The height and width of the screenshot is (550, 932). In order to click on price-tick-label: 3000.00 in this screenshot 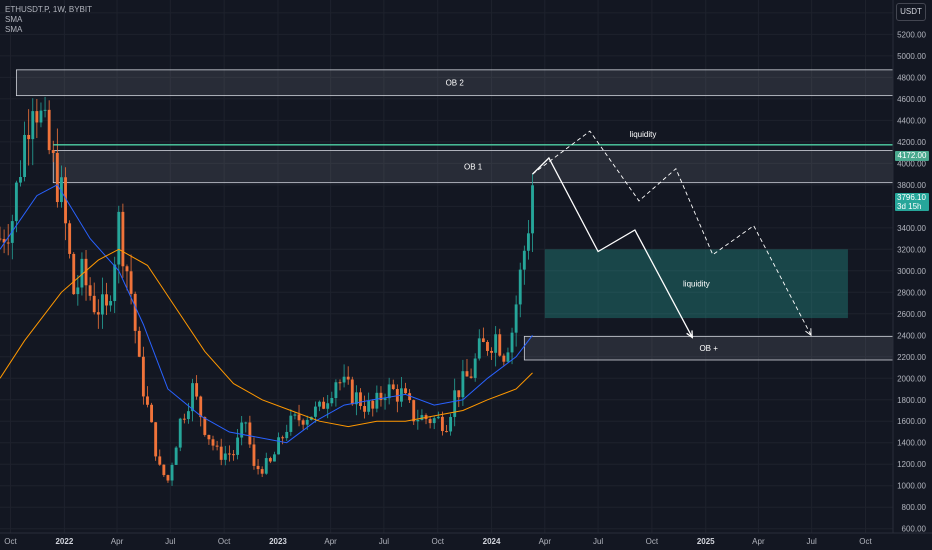, I will do `click(911, 271)`.